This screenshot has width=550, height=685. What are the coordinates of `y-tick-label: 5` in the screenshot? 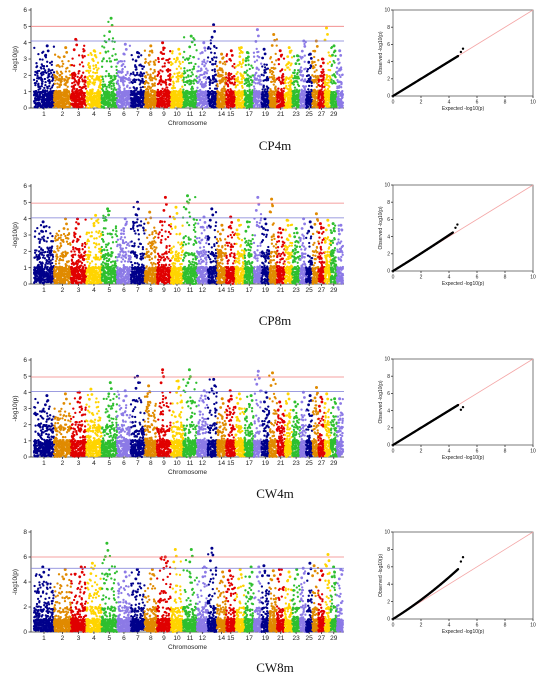 It's located at (25, 27).